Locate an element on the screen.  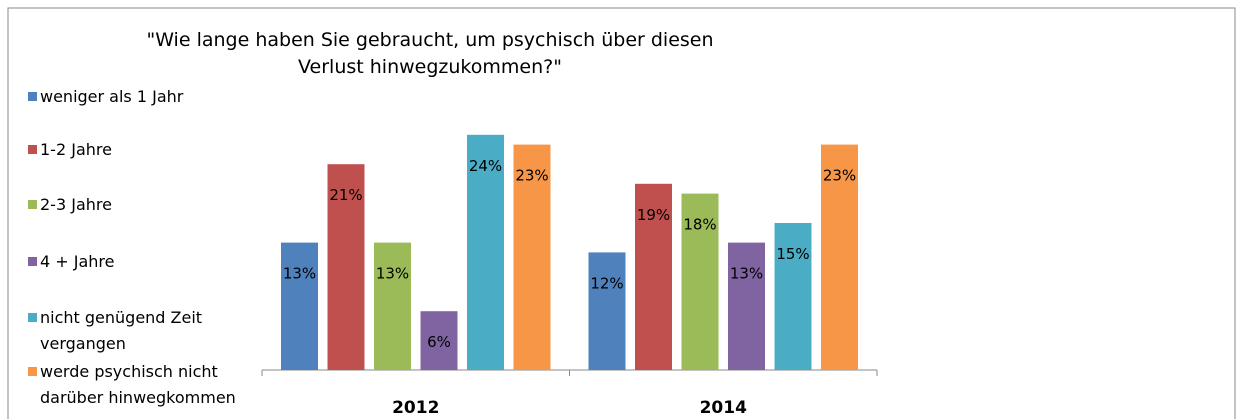
legend-item: nicht genügend Zeit vergangen is located at coordinates (146, 331).